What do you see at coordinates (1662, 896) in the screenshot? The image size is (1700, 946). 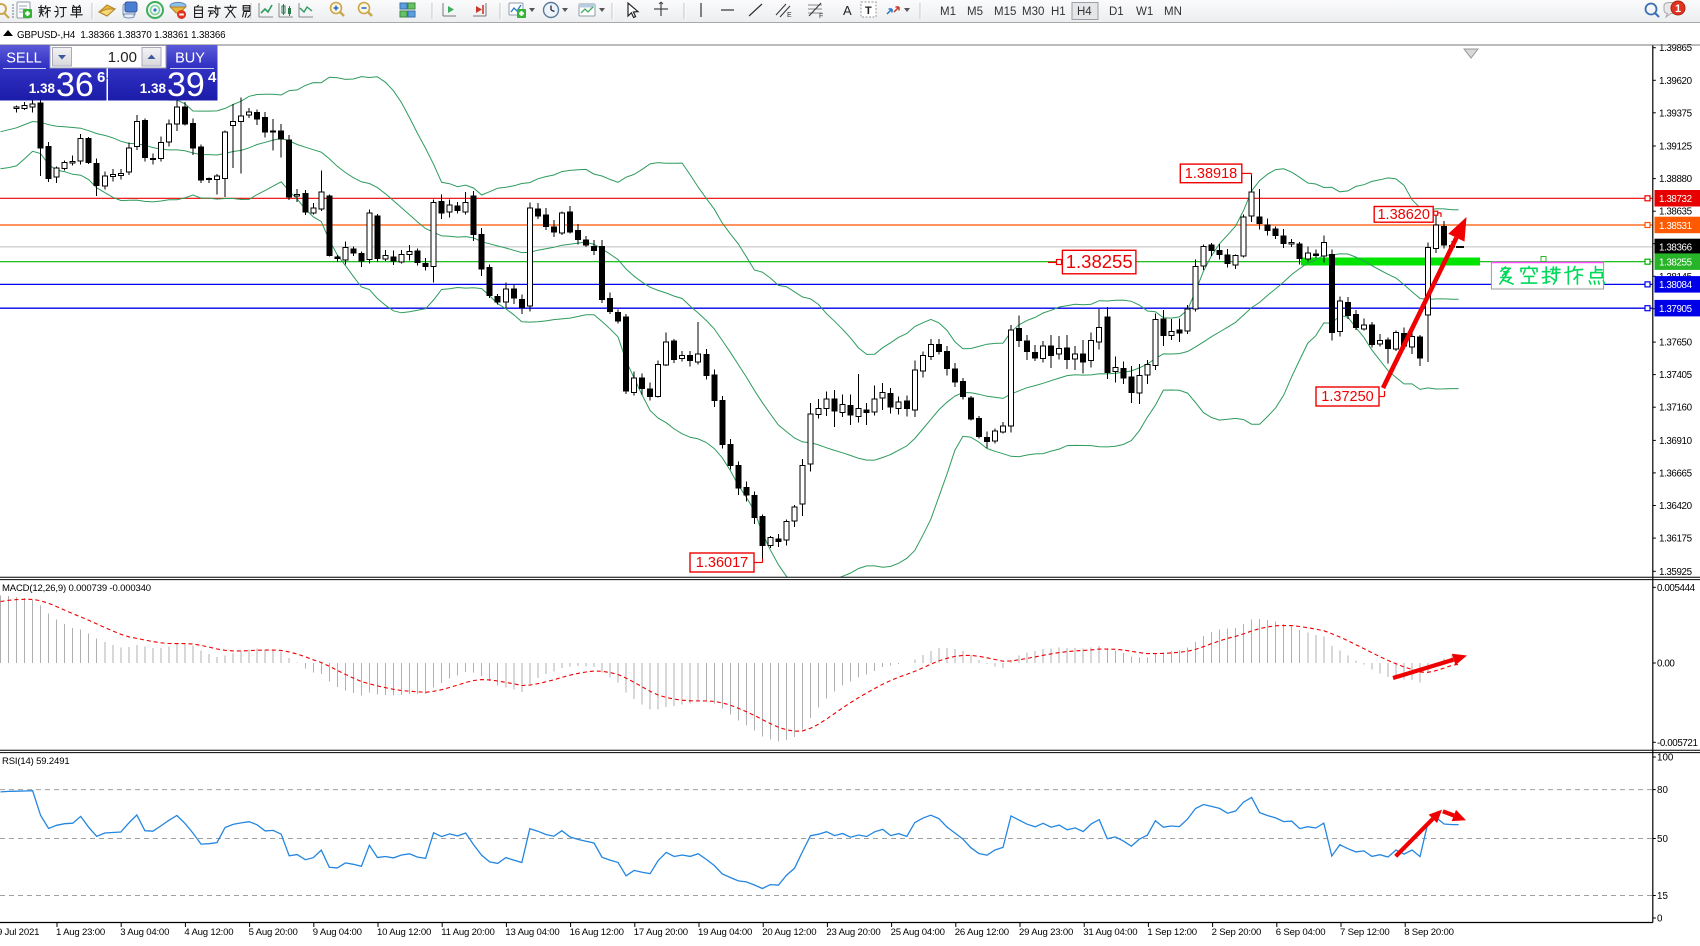 I see `svg-text: 15` at bounding box center [1662, 896].